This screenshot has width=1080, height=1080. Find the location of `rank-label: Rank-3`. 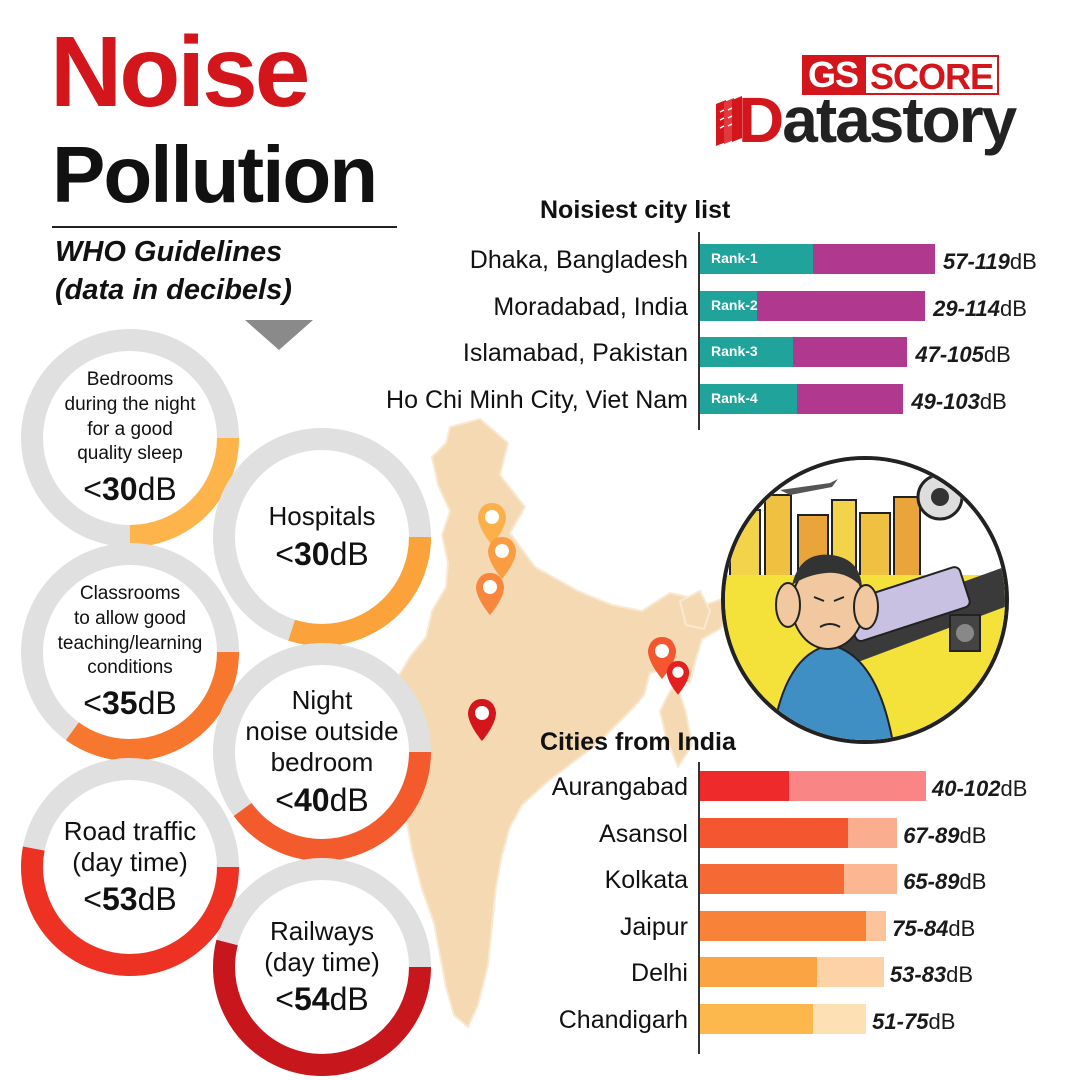

rank-label: Rank-3 is located at coordinates (734, 351).